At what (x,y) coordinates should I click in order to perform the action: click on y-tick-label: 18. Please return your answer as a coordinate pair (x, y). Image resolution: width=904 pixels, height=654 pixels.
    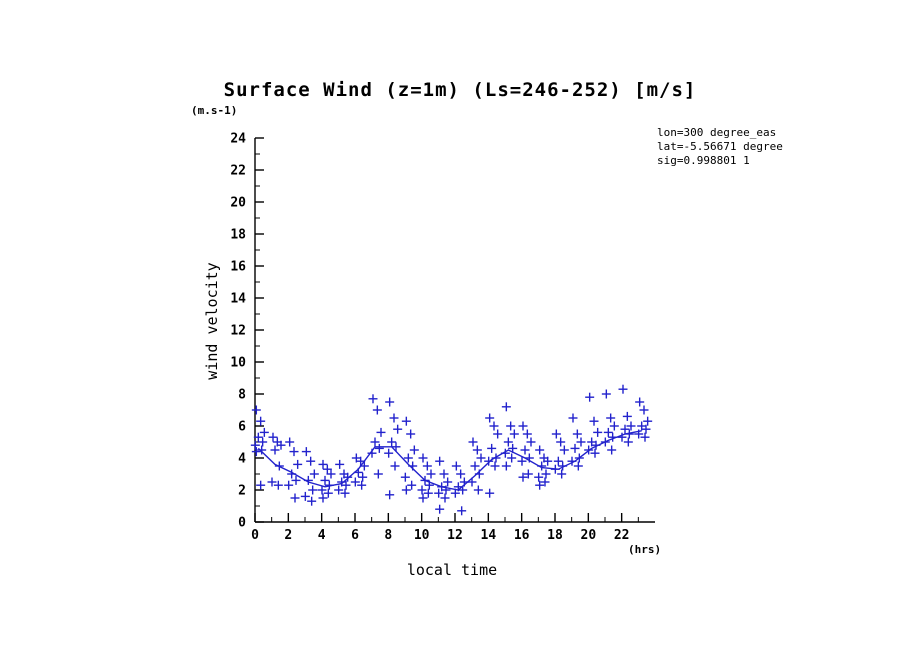
    Looking at the image, I should click on (238, 235).